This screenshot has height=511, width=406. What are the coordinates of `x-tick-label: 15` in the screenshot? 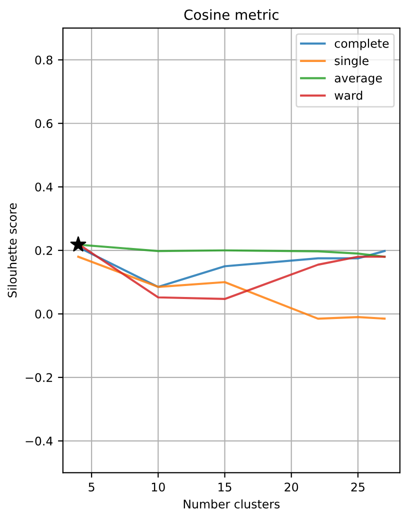 It's located at (225, 487).